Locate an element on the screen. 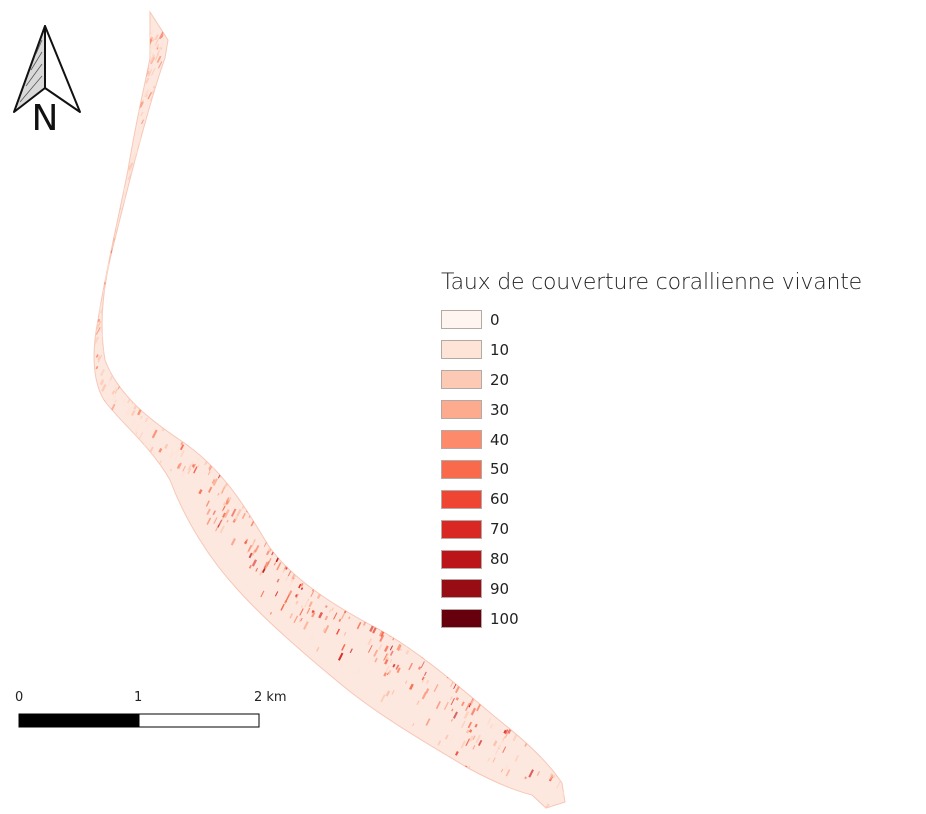 This screenshot has width=926, height=814. legend-label: 60 is located at coordinates (500, 499).